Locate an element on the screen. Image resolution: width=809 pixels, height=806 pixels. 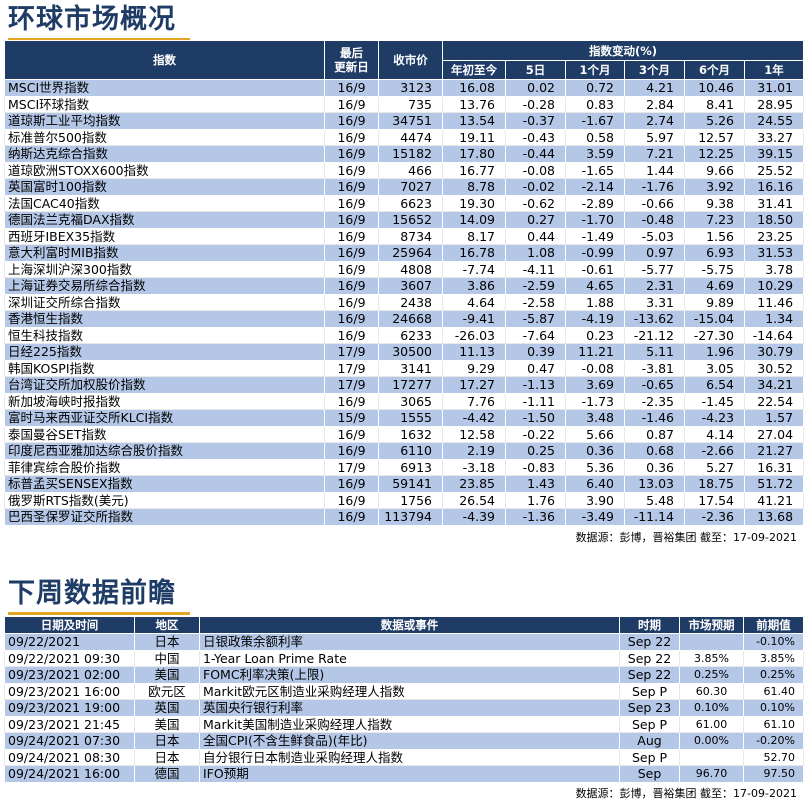
cal-header-forecast: 市场预期 is located at coordinates (711, 625).